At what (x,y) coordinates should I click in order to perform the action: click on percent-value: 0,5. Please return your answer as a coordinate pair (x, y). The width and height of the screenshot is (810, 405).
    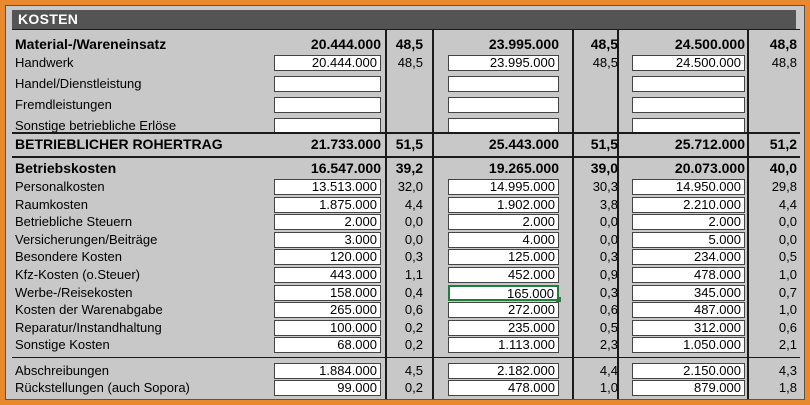
    Looking at the image, I should click on (787, 257).